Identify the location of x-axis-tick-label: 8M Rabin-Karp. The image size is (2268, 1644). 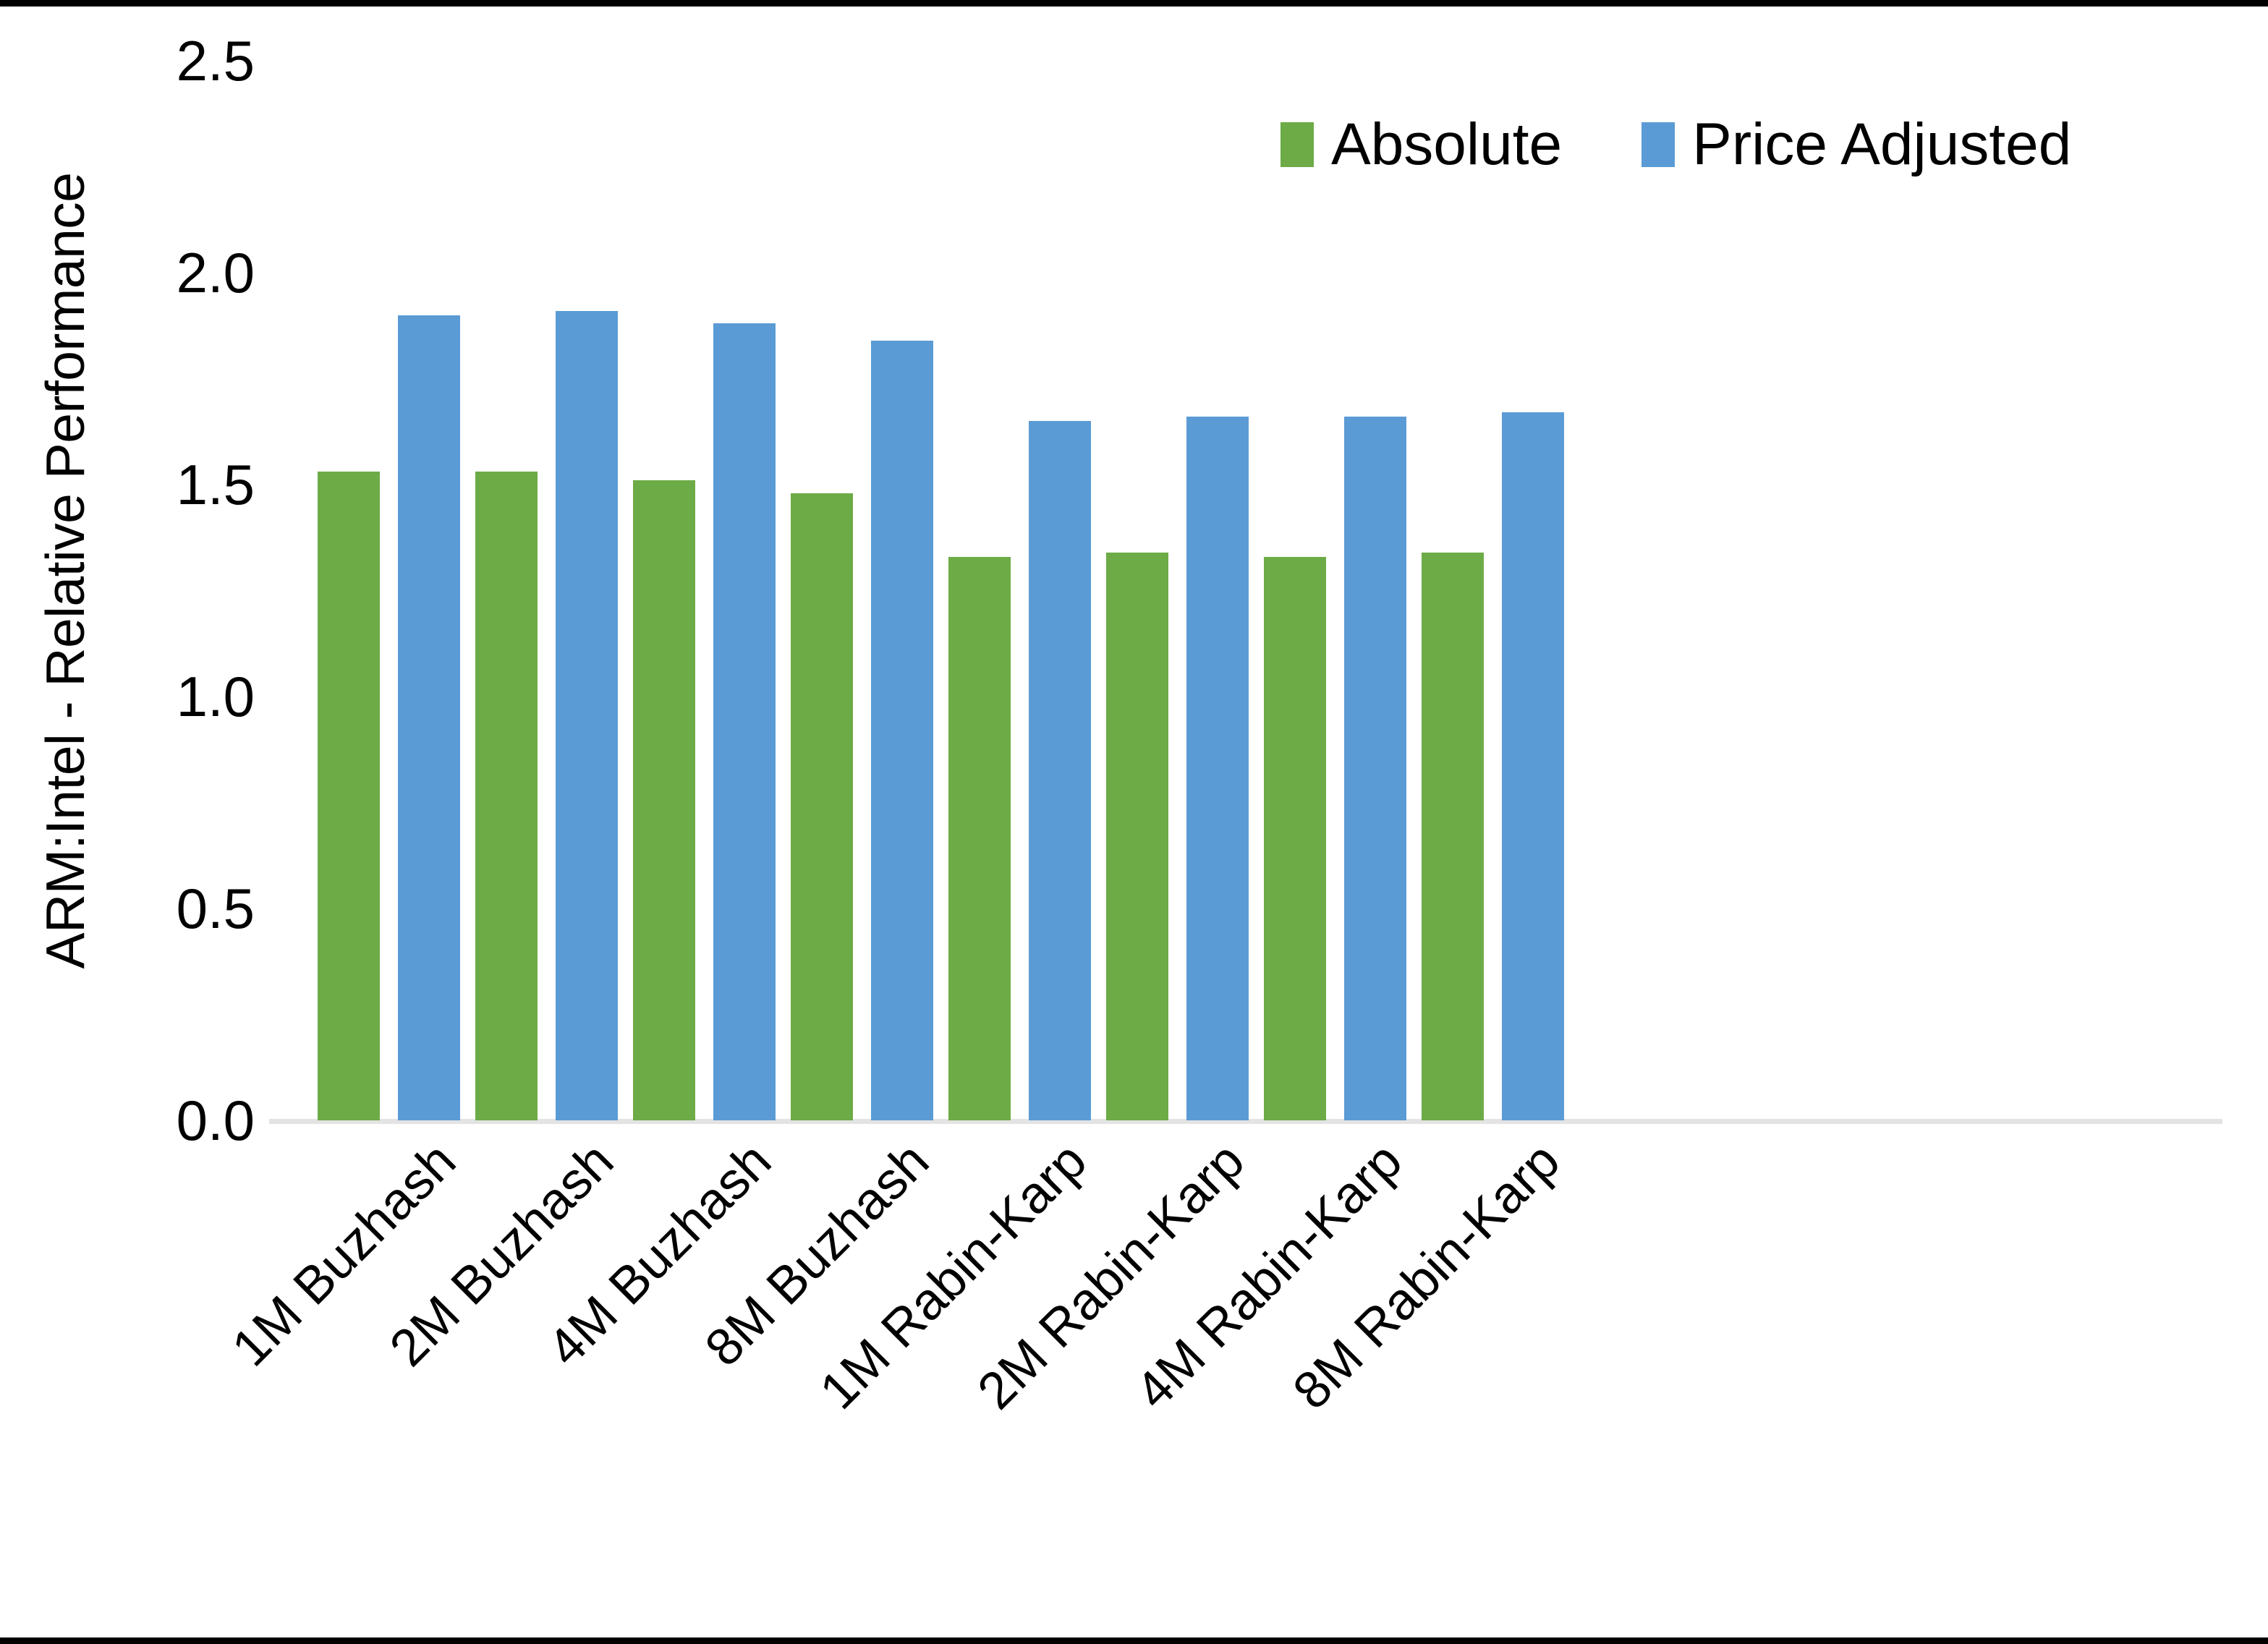
(1426, 1276).